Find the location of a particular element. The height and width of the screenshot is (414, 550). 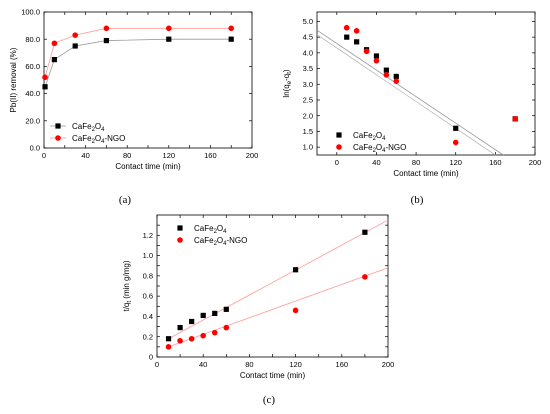

y-tick-label: 4.0 is located at coordinates (308, 52).